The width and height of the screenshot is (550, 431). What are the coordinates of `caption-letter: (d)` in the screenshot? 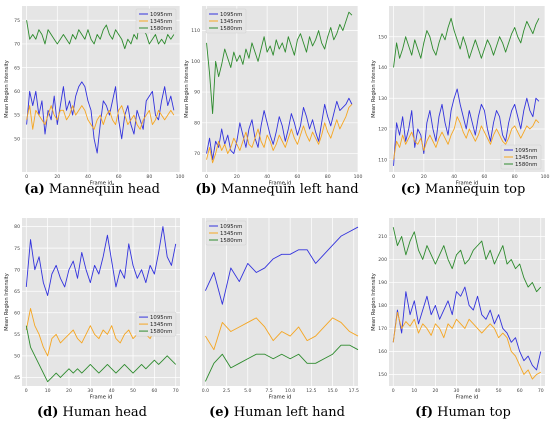 It's located at (47, 412).